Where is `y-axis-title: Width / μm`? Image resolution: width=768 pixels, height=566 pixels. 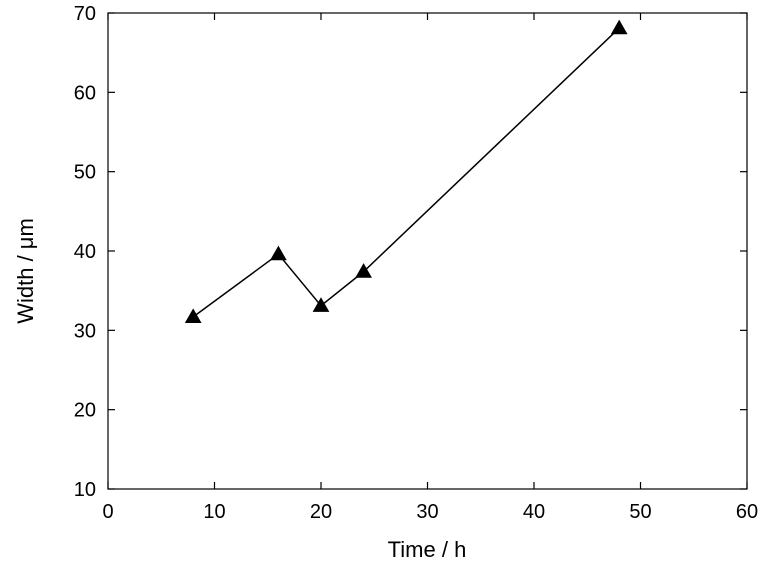 y-axis-title: Width / μm is located at coordinates (25, 271).